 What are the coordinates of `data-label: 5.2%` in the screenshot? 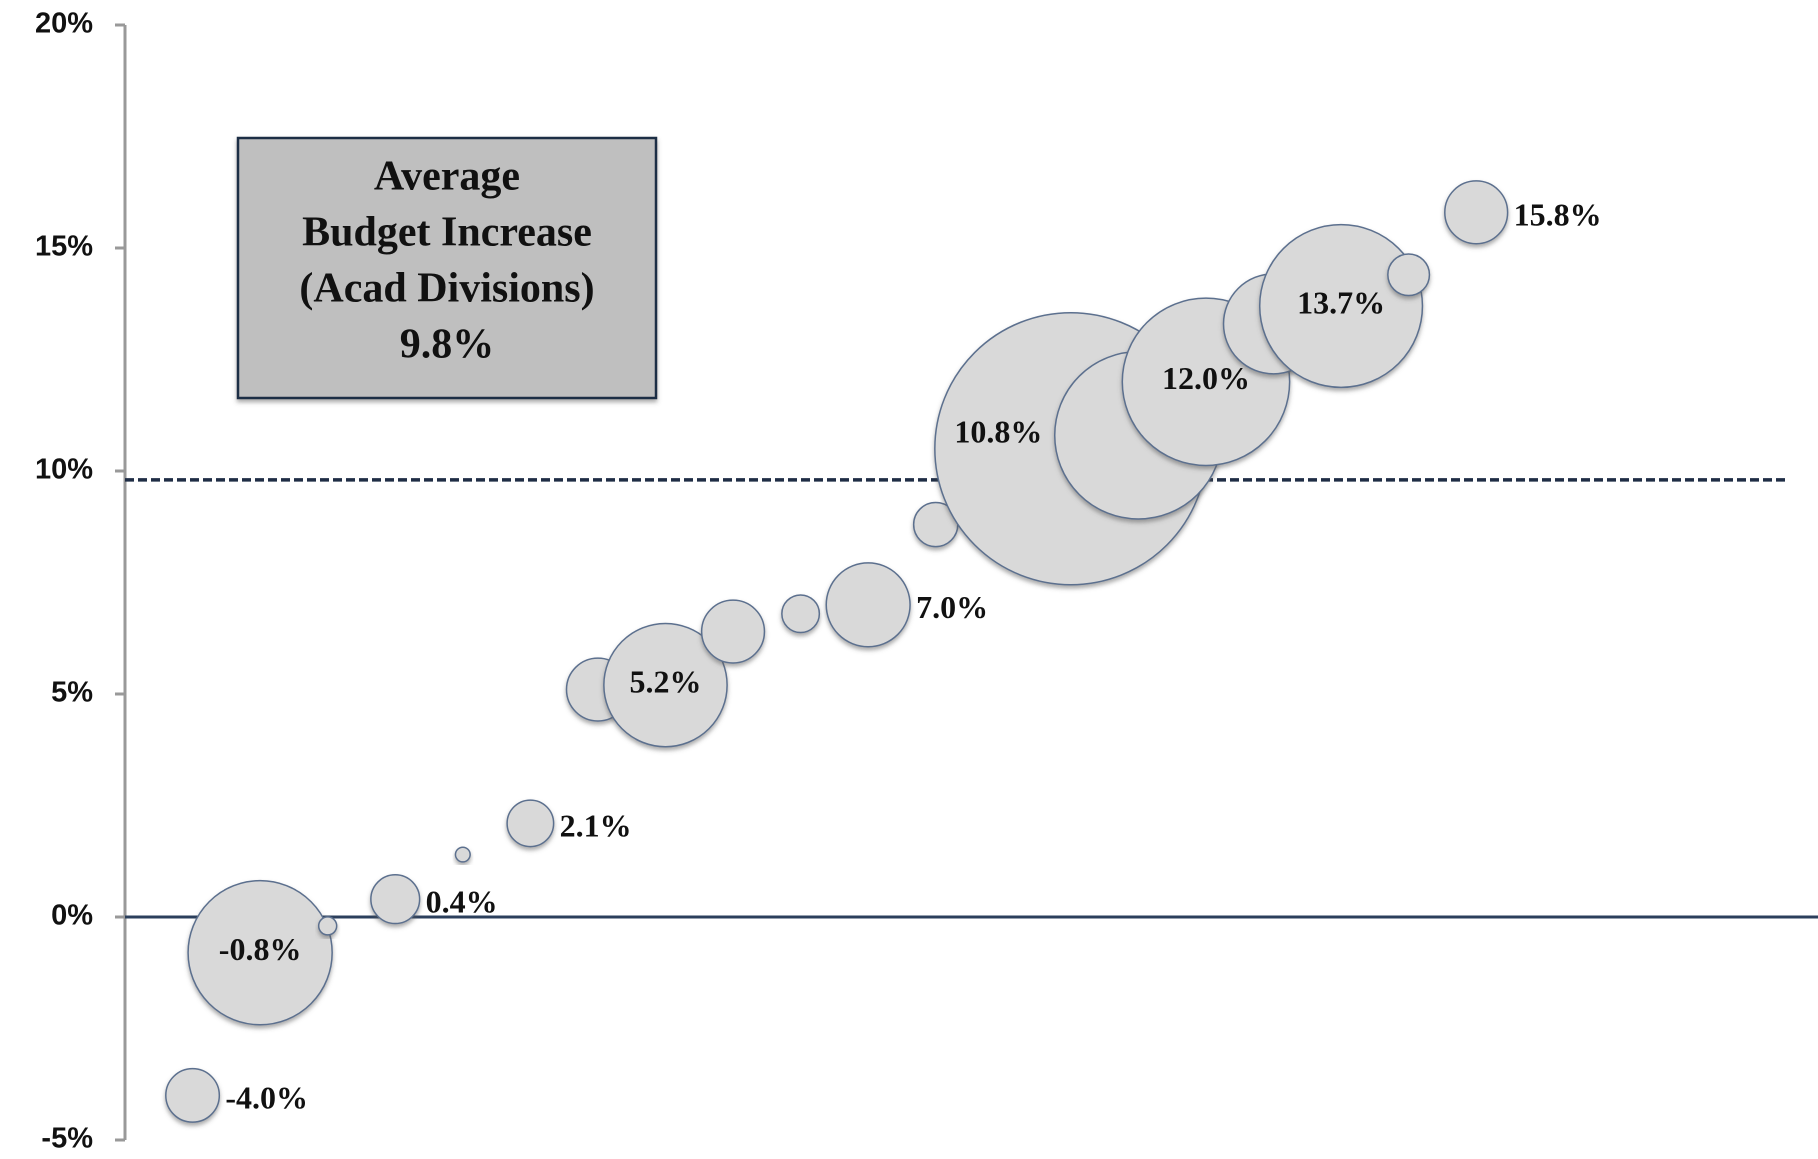 It's located at (665, 681).